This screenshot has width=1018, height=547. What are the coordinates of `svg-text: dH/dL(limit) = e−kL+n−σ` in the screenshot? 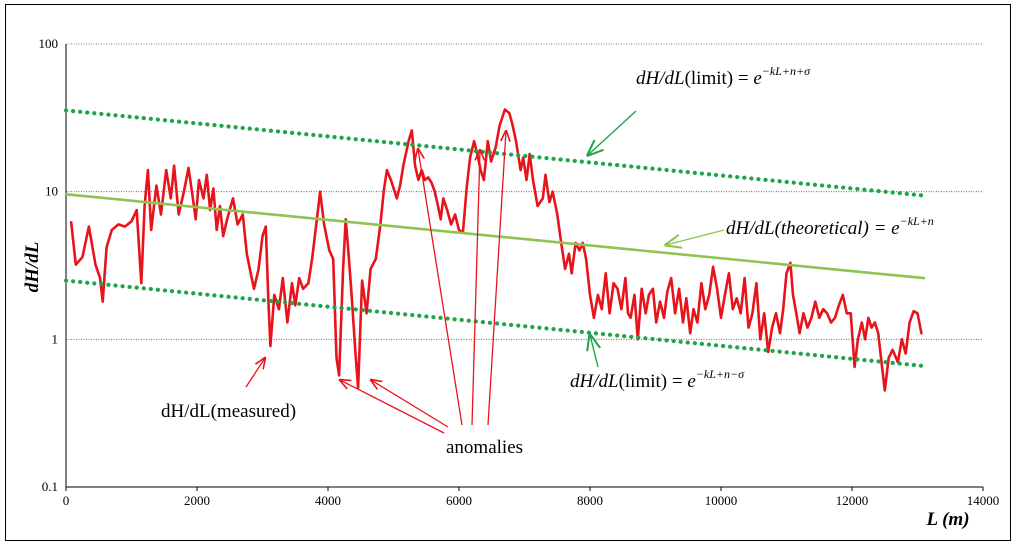 It's located at (657, 379).